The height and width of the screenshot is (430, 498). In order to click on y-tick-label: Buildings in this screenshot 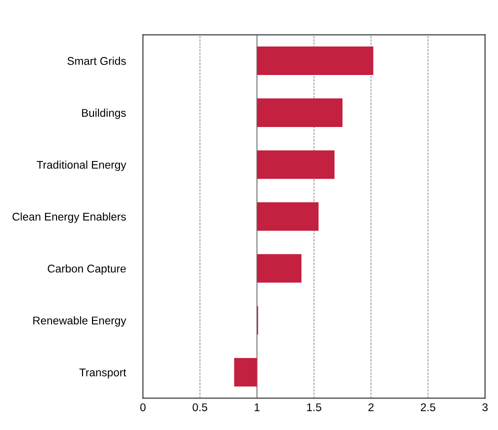, I will do `click(104, 114)`.